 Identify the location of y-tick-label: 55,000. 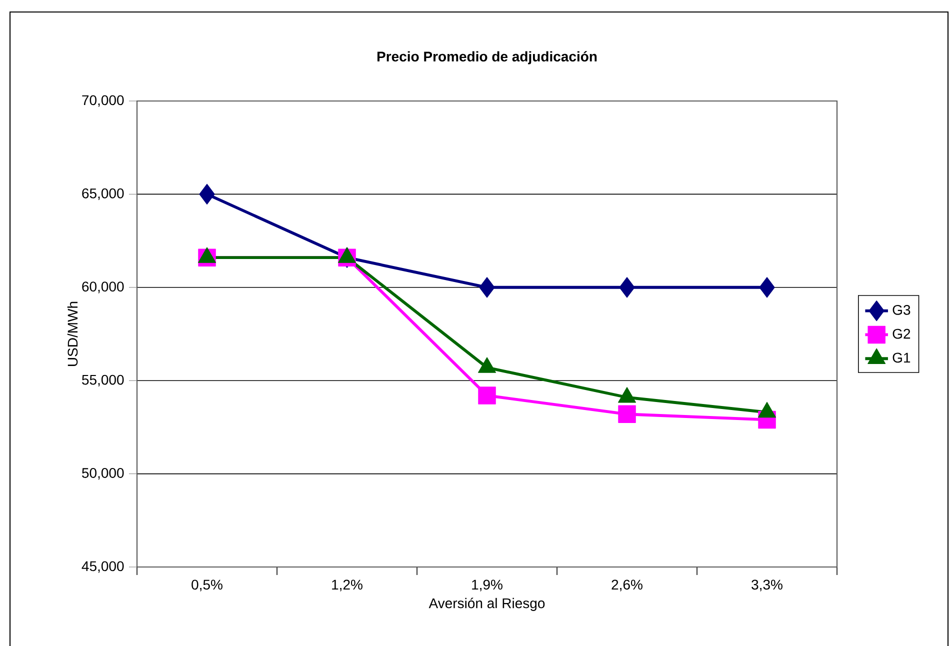
(103, 380).